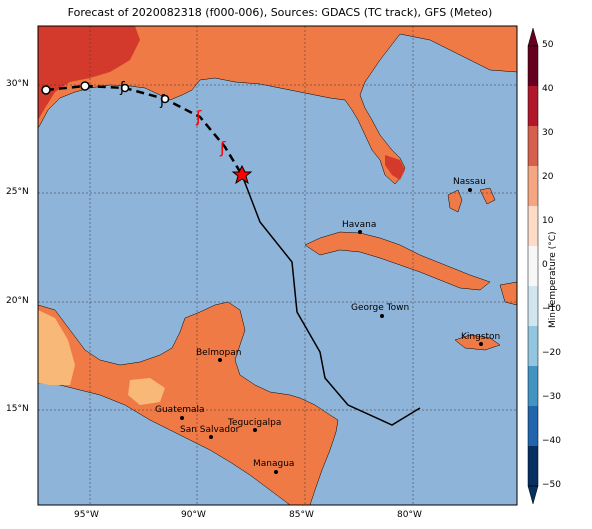 The height and width of the screenshot is (529, 592). I want to click on land-jamaica, so click(477, 342).